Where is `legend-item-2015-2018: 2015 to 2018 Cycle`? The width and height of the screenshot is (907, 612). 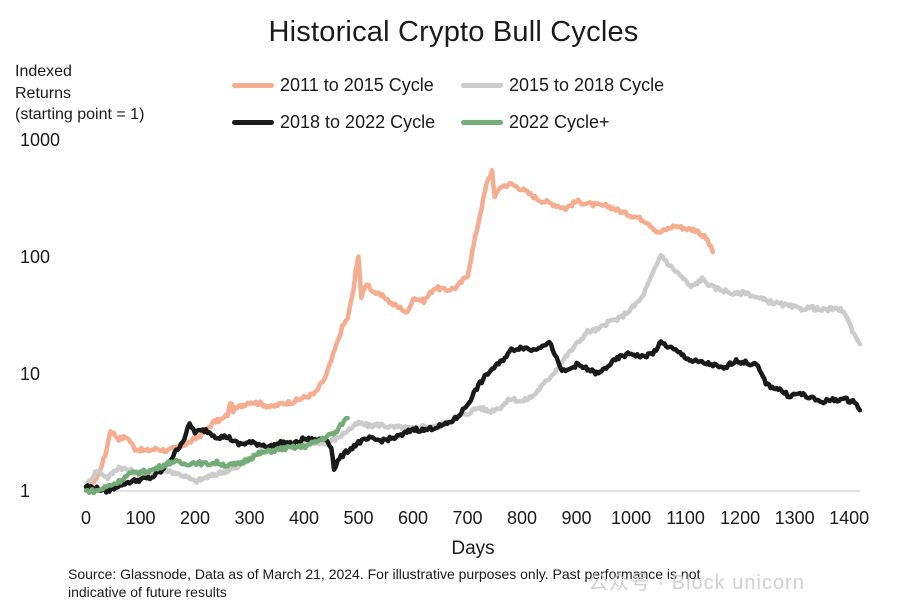 legend-item-2015-2018: 2015 to 2018 Cycle is located at coordinates (562, 85).